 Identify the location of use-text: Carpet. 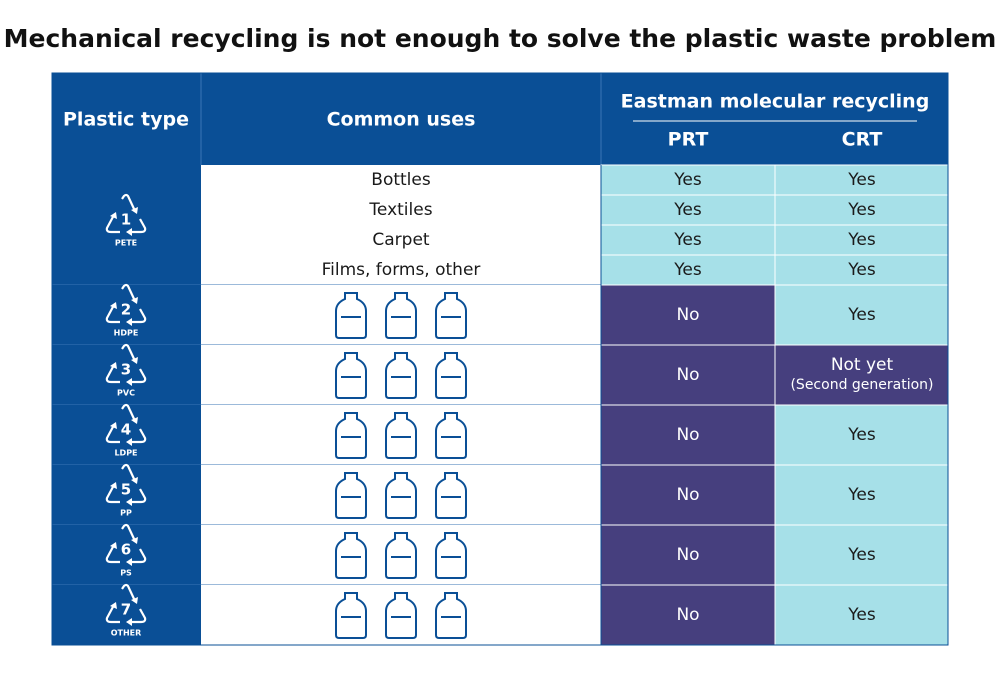
(401, 240).